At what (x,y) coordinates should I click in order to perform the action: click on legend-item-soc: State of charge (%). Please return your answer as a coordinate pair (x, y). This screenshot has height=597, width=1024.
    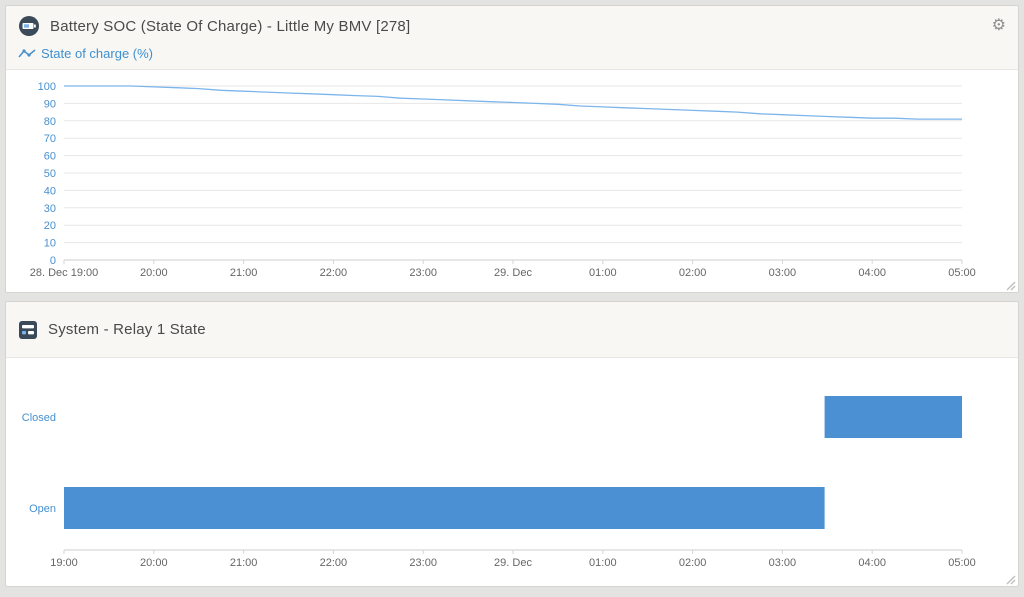
    Looking at the image, I should click on (85, 53).